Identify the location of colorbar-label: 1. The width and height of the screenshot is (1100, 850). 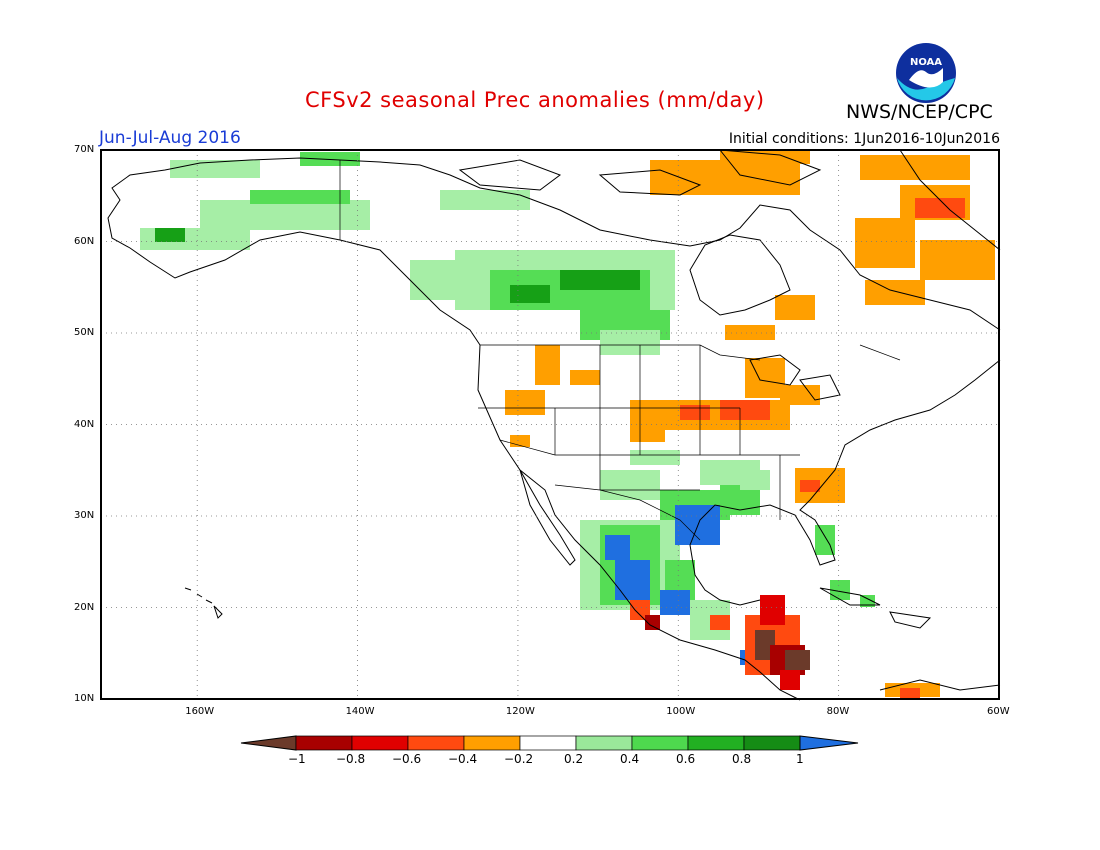
(800, 759).